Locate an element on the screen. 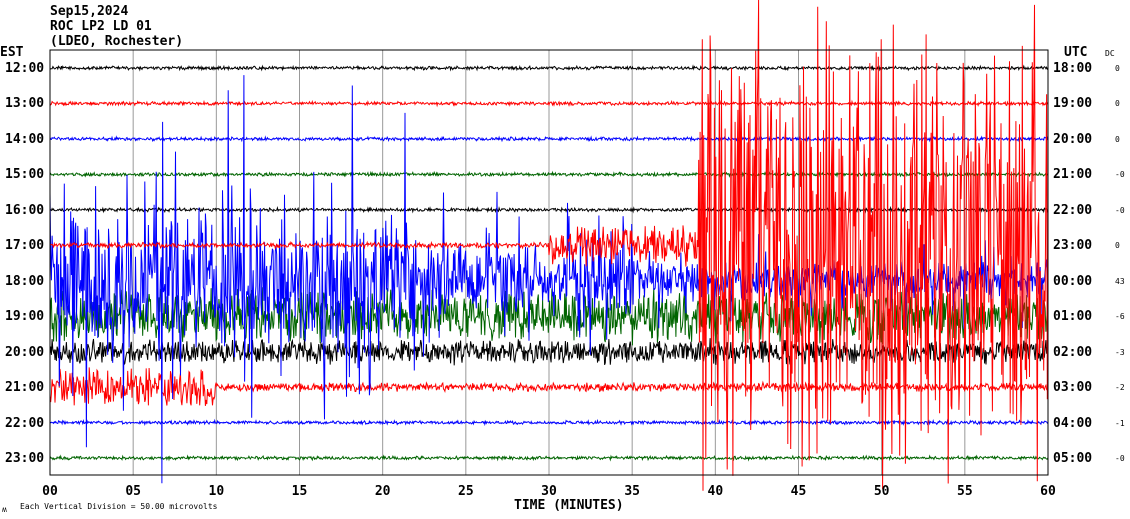 The image size is (1130, 519). utc-time-label: 01:00 is located at coordinates (1073, 317).